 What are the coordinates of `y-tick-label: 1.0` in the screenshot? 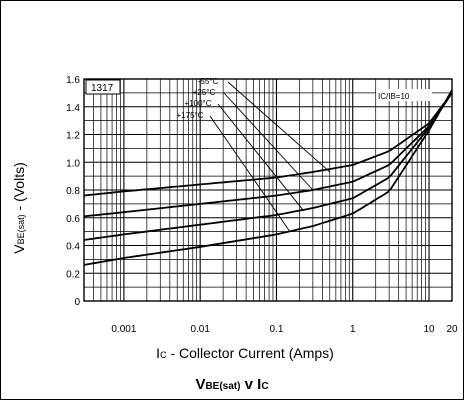 It's located at (73, 163).